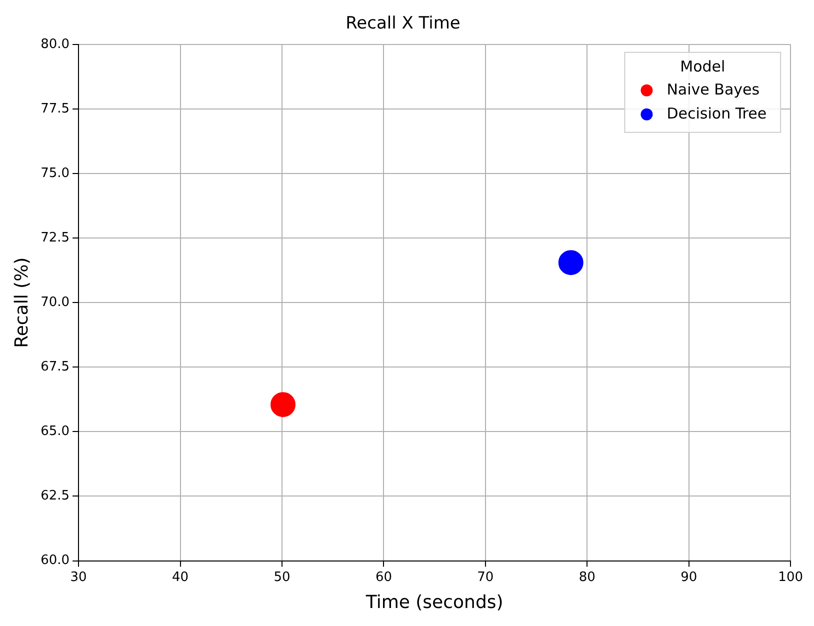 The height and width of the screenshot is (626, 814). I want to click on y-tick-label: 62.5, so click(55, 496).